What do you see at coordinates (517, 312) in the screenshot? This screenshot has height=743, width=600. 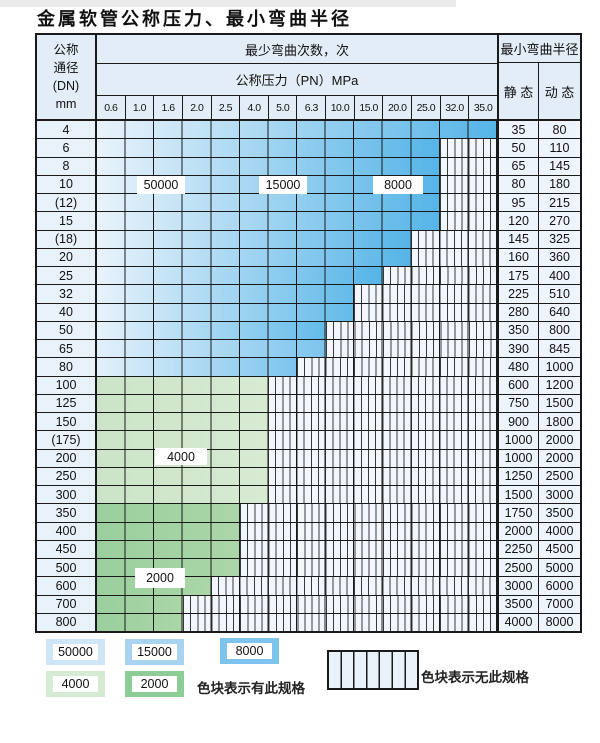 I see `static-radius-cell: 280` at bounding box center [517, 312].